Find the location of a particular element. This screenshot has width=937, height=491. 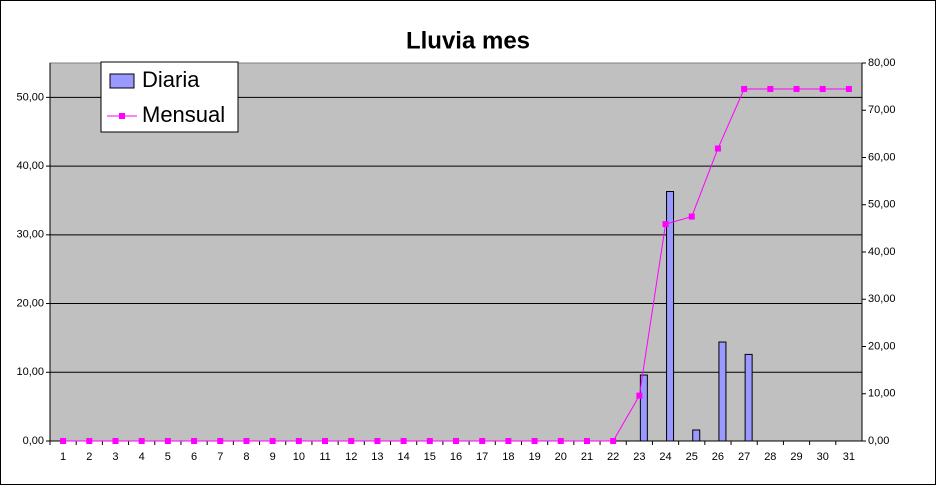

y2-tick-label: 0,00 is located at coordinates (878, 441).